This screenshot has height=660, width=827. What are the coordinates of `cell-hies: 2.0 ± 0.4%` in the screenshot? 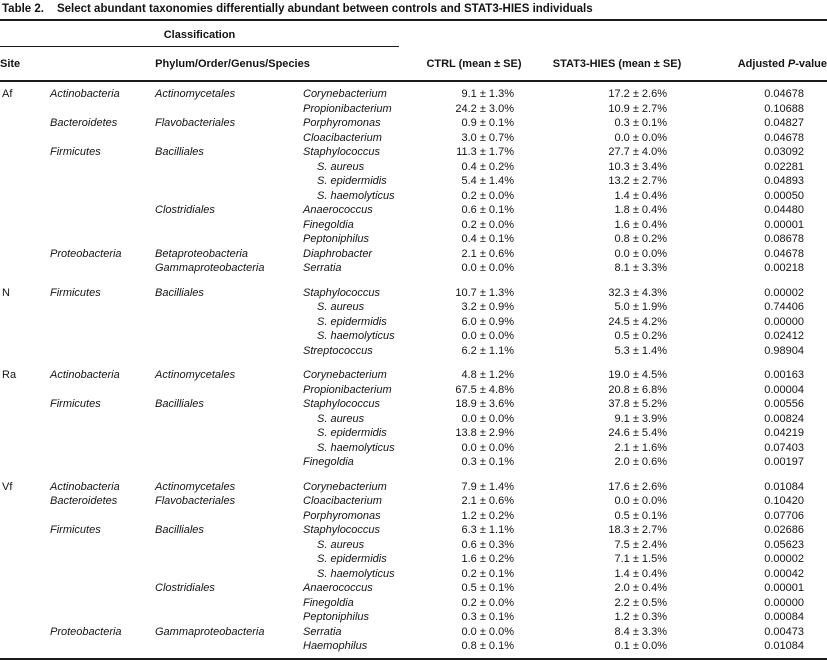 It's located at (640, 588).